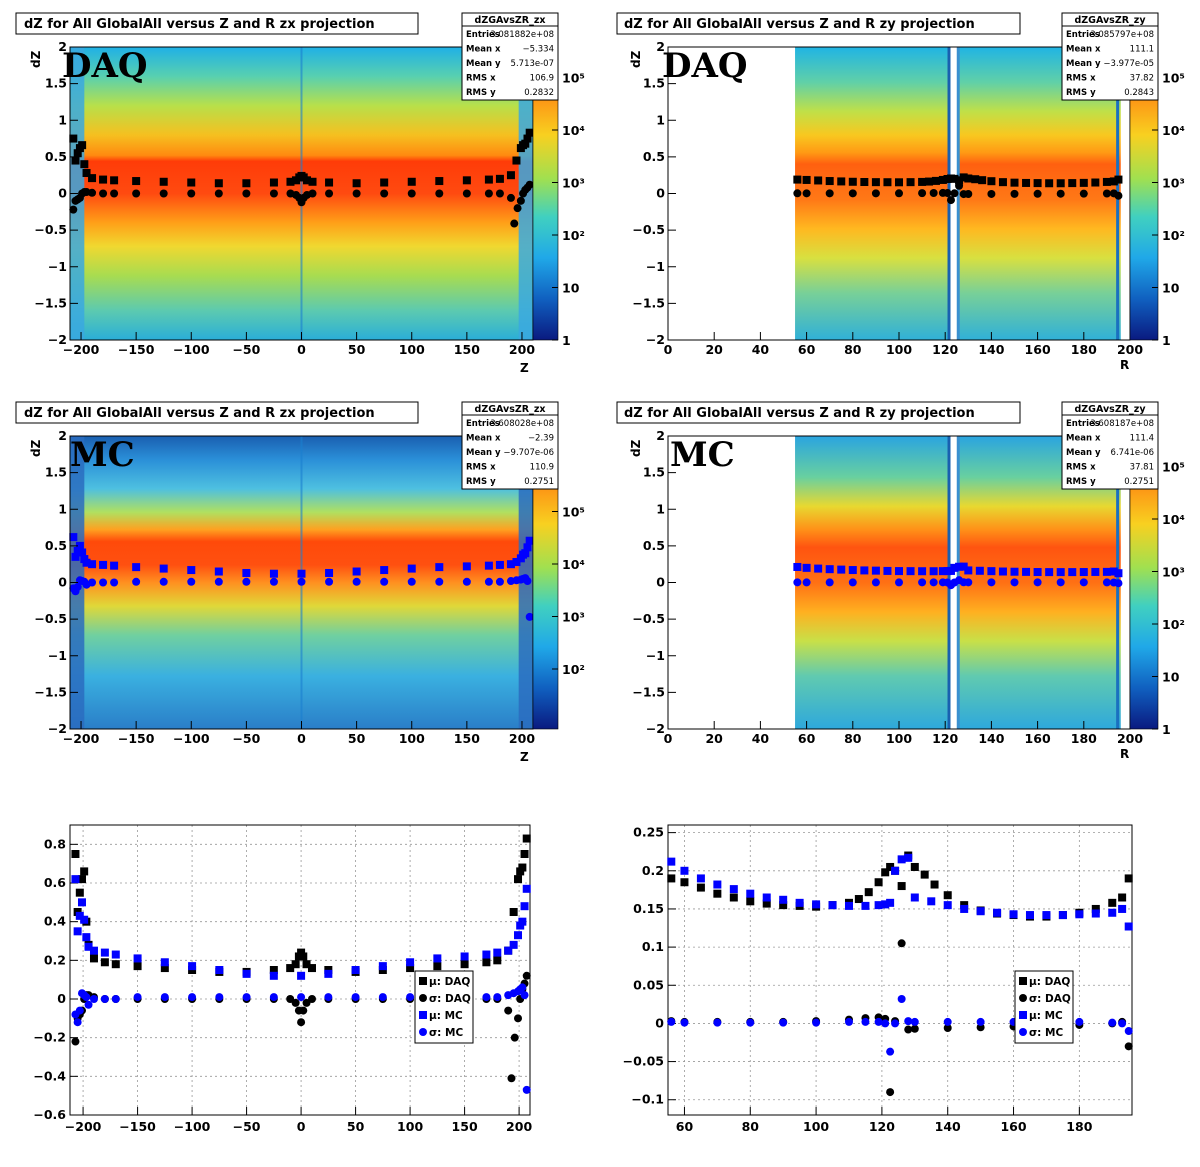 The height and width of the screenshot is (1167, 1200). I want to click on x-tick-label: 50, so click(357, 349).